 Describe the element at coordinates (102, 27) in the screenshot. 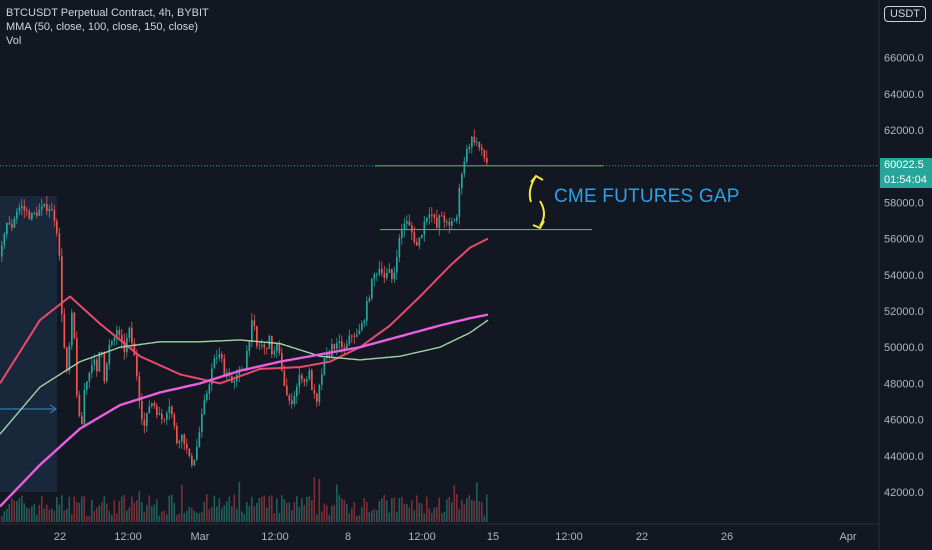

I see `mma-indicator-label: MMA (50, close, 100, close, 150, close)` at that location.